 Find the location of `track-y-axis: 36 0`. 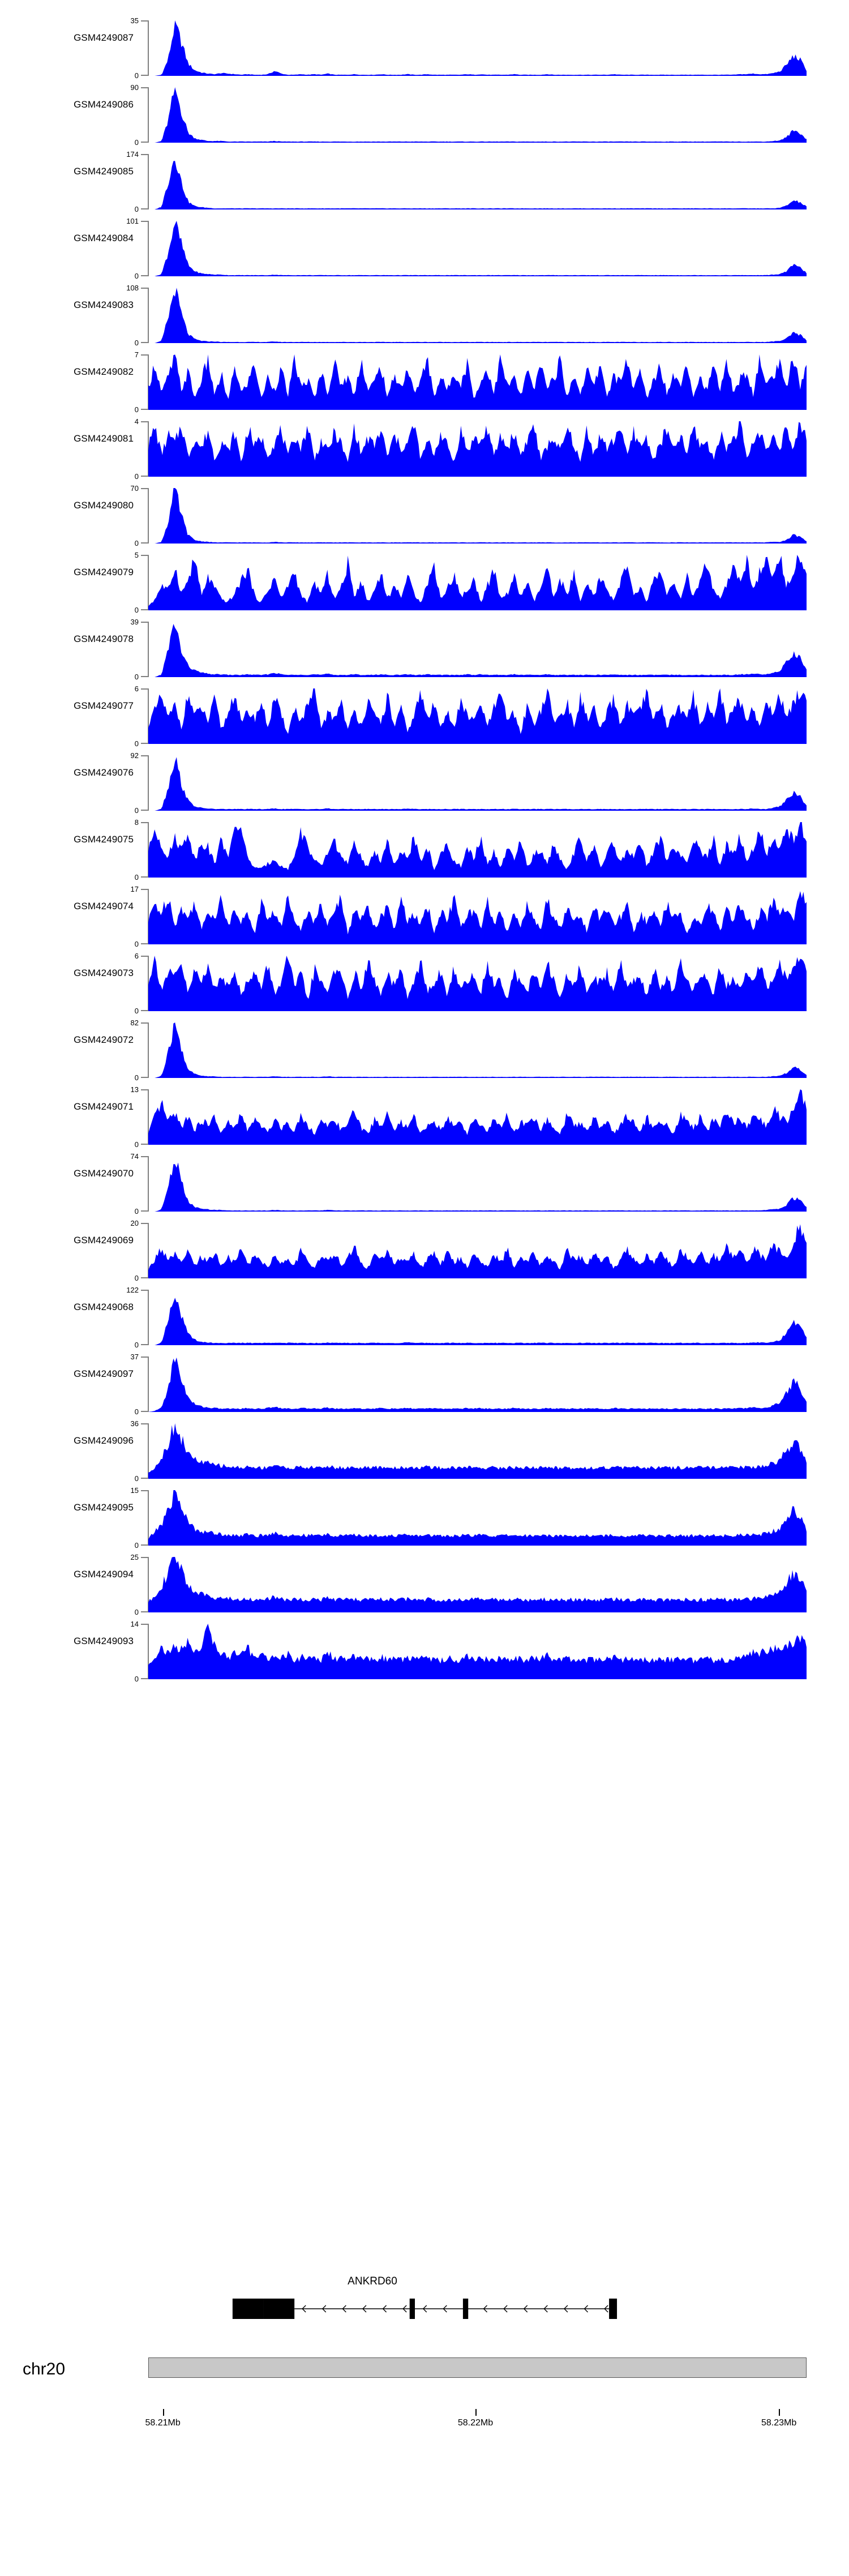

track-y-axis: 36 0 is located at coordinates (140, 1451).